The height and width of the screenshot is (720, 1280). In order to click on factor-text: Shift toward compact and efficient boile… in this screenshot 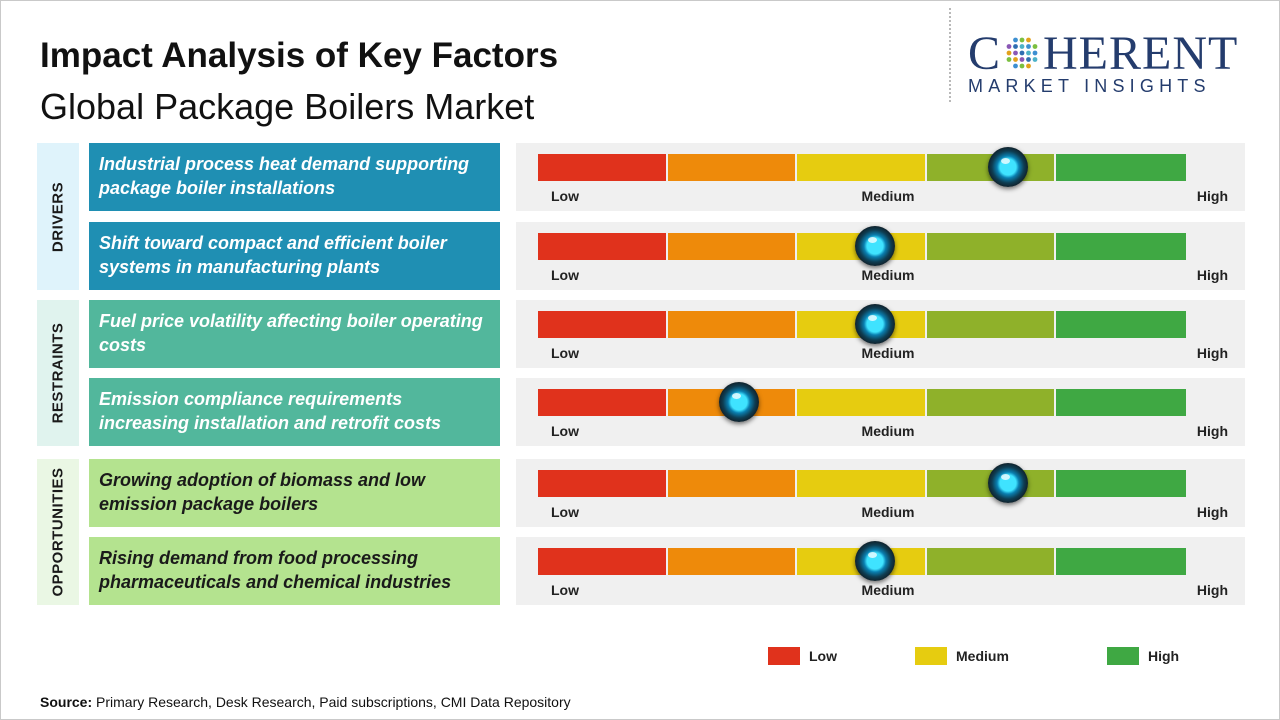, I will do `click(273, 255)`.